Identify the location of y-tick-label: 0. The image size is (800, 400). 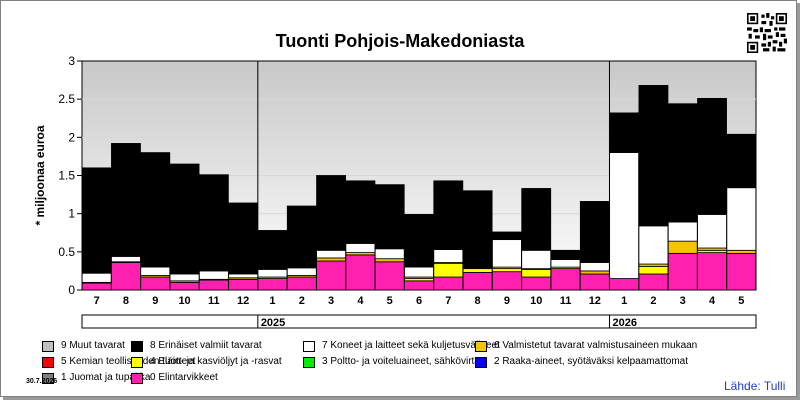
(71, 290).